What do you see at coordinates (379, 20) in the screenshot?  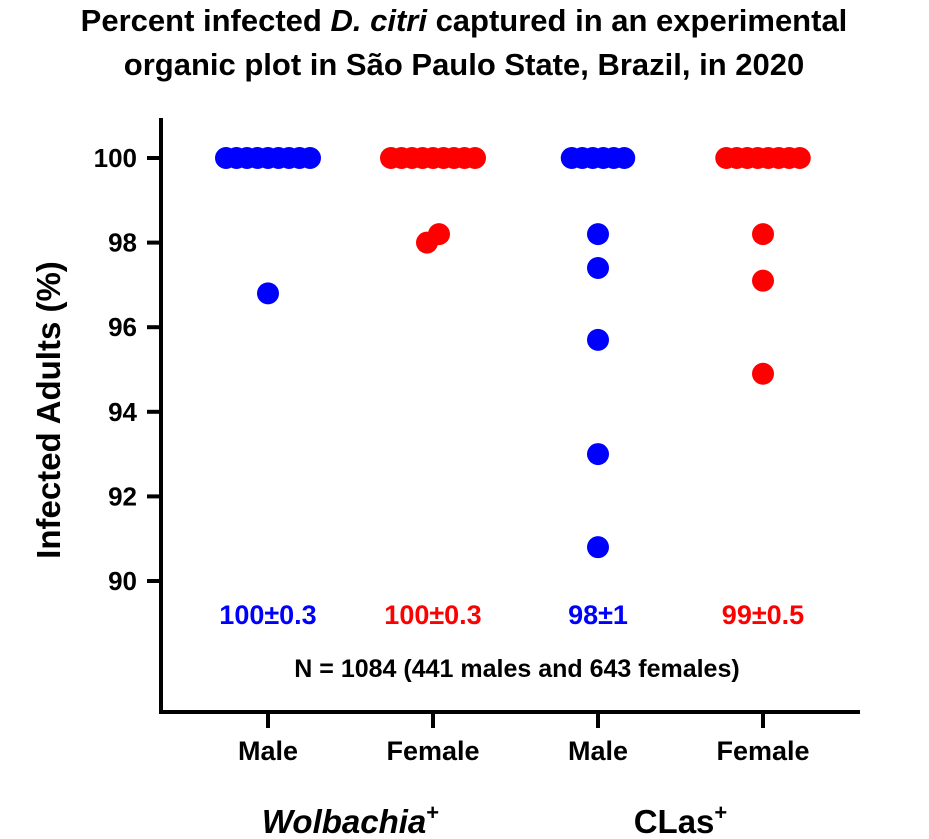 I see `title-part-1: D. citri` at bounding box center [379, 20].